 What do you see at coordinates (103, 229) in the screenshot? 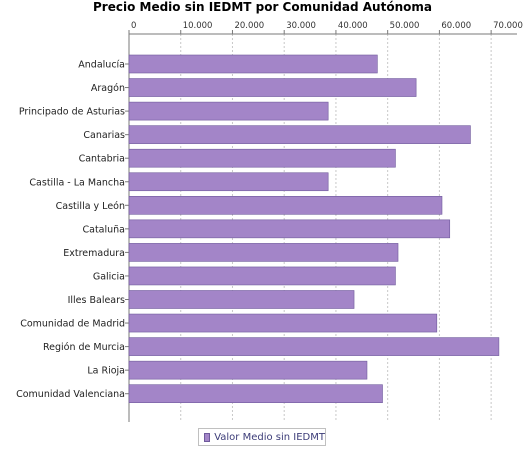
I see `category-label: Cataluña` at bounding box center [103, 229].